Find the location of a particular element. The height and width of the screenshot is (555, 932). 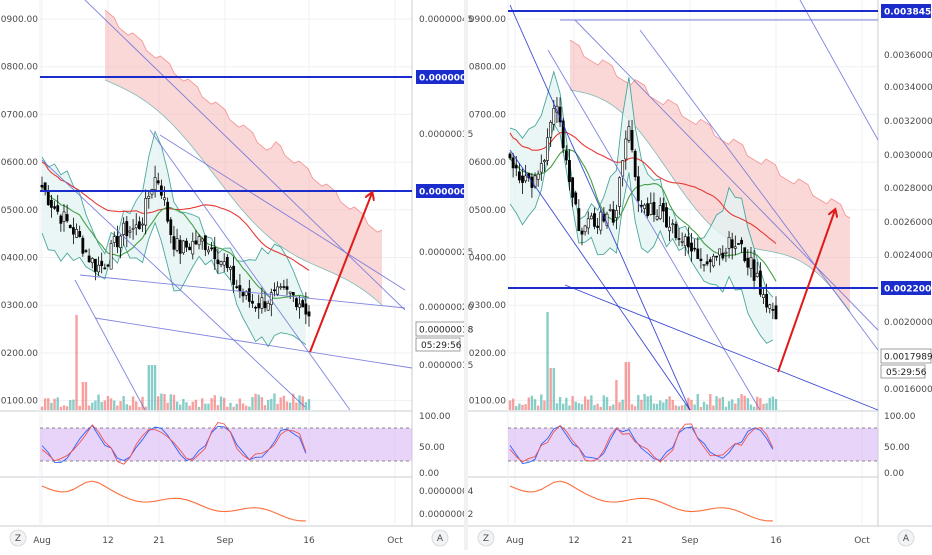

right-axis-tick: 0.00000045 is located at coordinates (446, 20).